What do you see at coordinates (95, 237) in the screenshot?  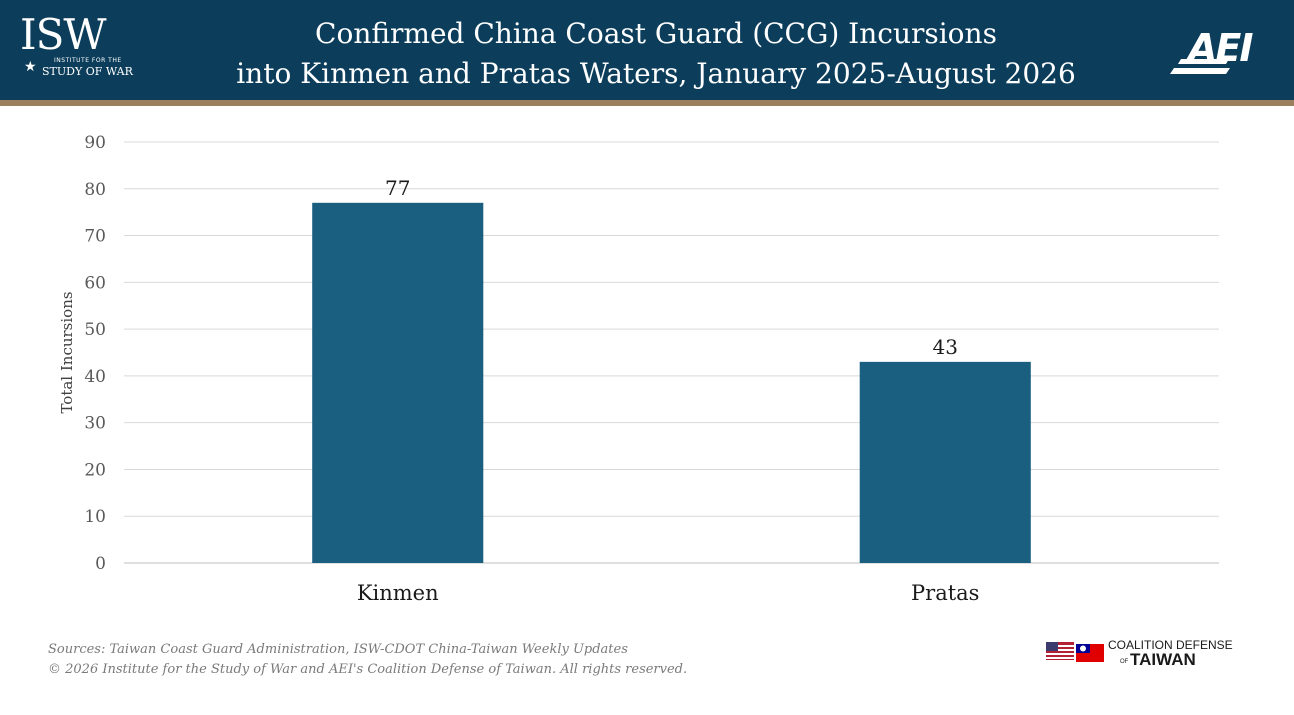 I see `y-tick-label: 70` at bounding box center [95, 237].